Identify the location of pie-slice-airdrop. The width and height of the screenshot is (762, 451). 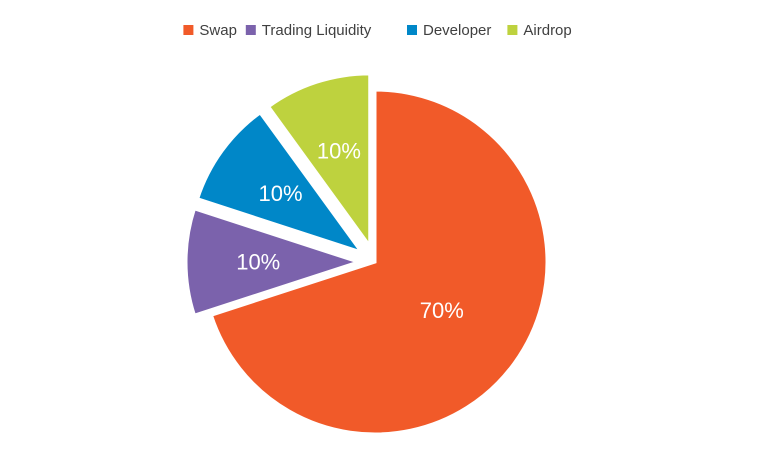
(319, 161).